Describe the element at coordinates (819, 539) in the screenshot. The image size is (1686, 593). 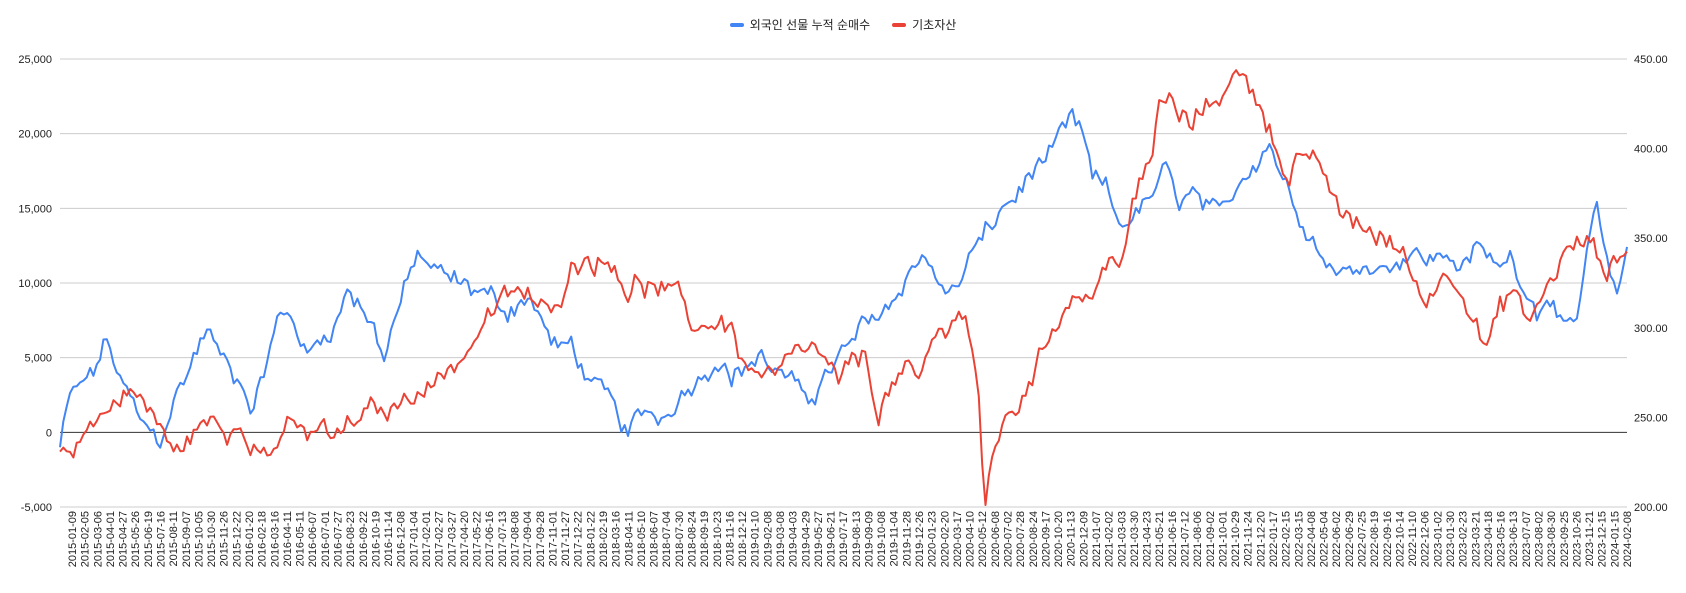
I see `x-tick-label: 2019-05-27` at that location.